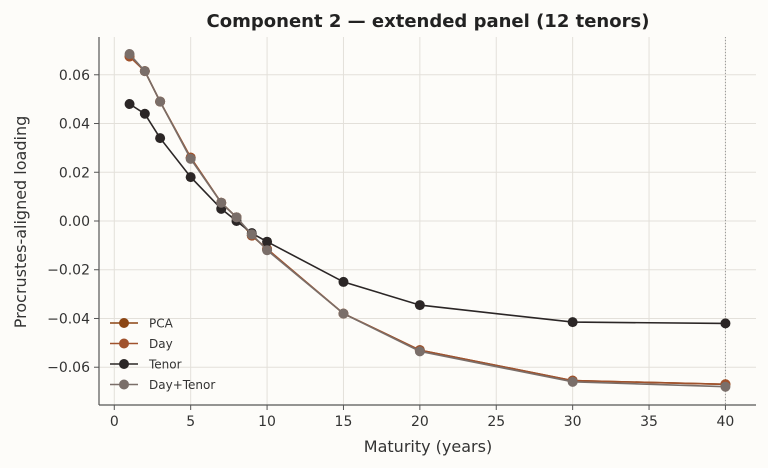  Describe the element at coordinates (20, 222) in the screenshot. I see `y-axis-label: Procrustes-aligned loading` at that location.